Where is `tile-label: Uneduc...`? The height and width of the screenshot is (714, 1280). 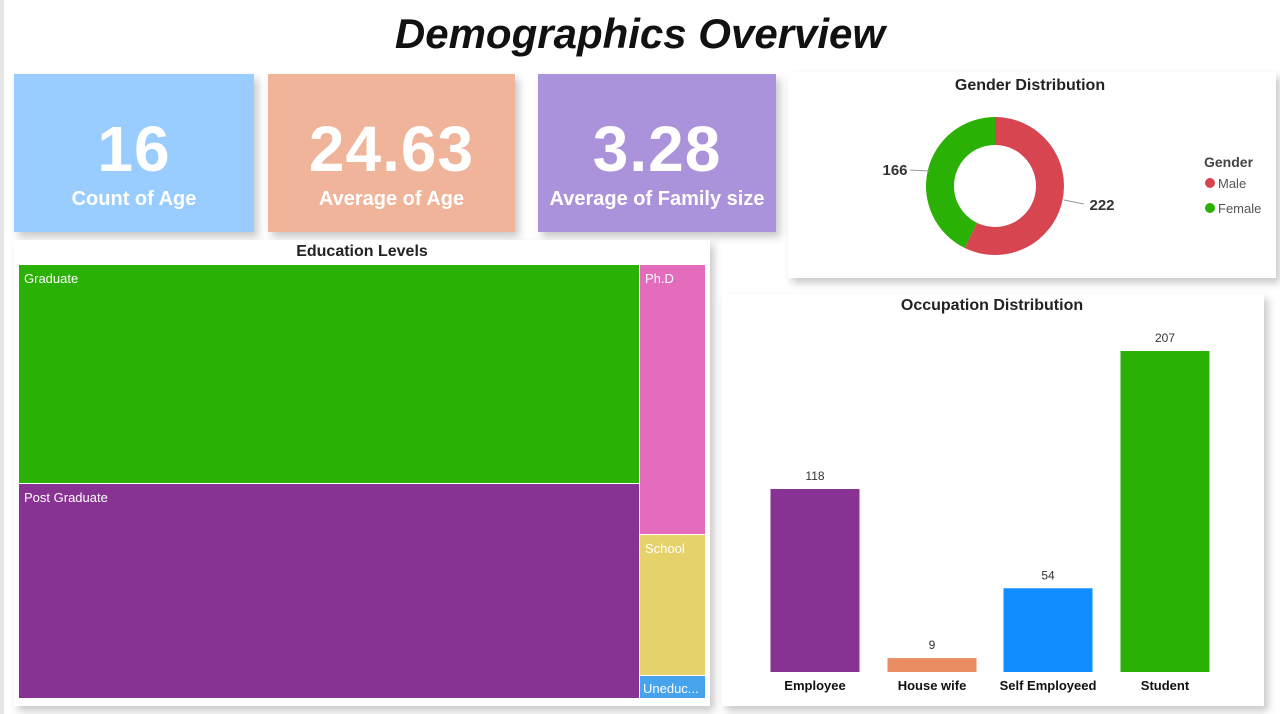 tile-label: Uneduc... is located at coordinates (671, 688).